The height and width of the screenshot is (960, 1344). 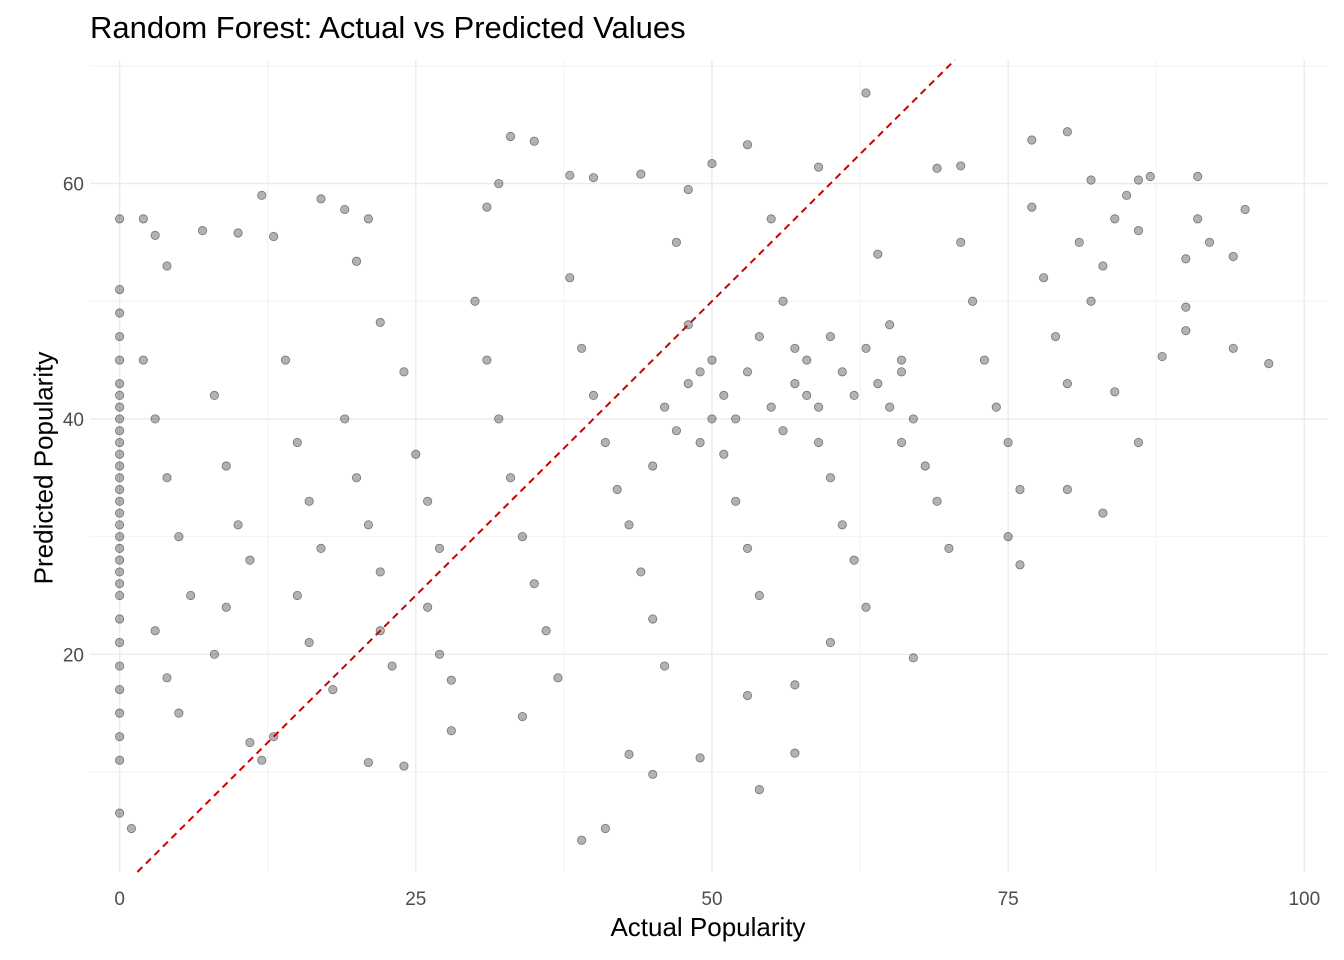 I want to click on x-tick-label: 75, so click(x=1008, y=899).